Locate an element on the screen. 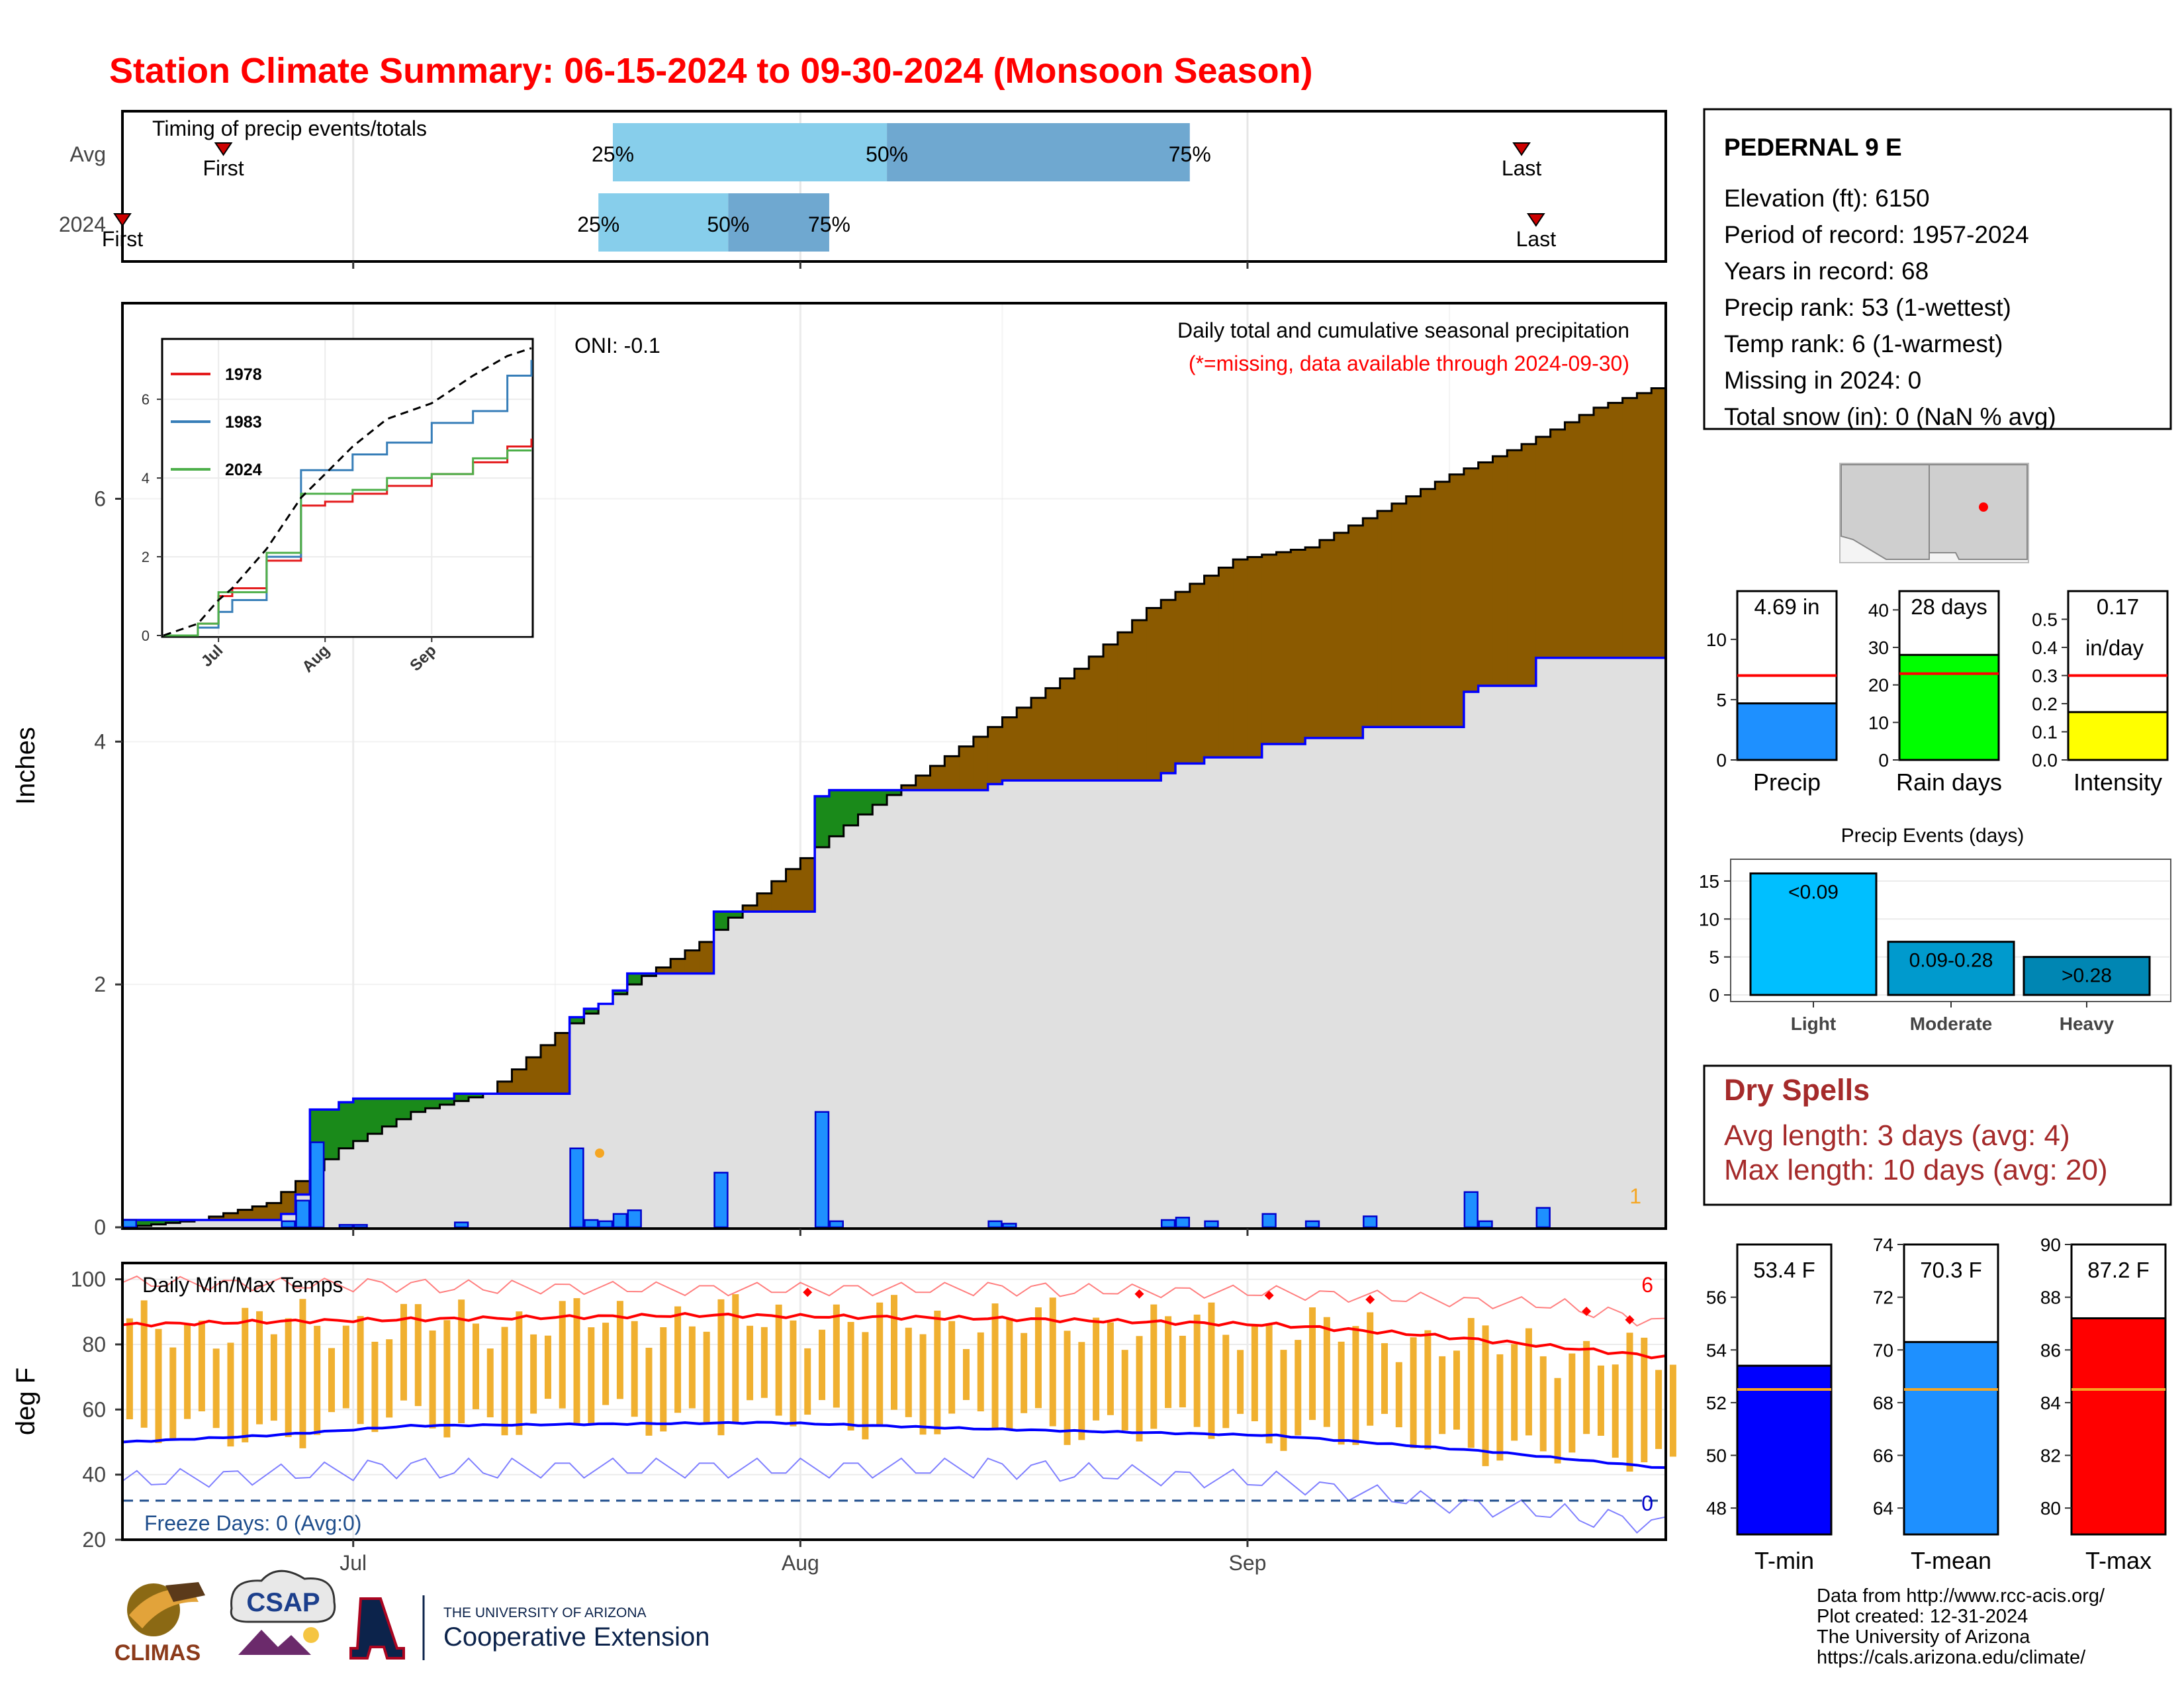 The width and height of the screenshot is (2184, 1688). inset-line-avg is located at coordinates (348, 492).